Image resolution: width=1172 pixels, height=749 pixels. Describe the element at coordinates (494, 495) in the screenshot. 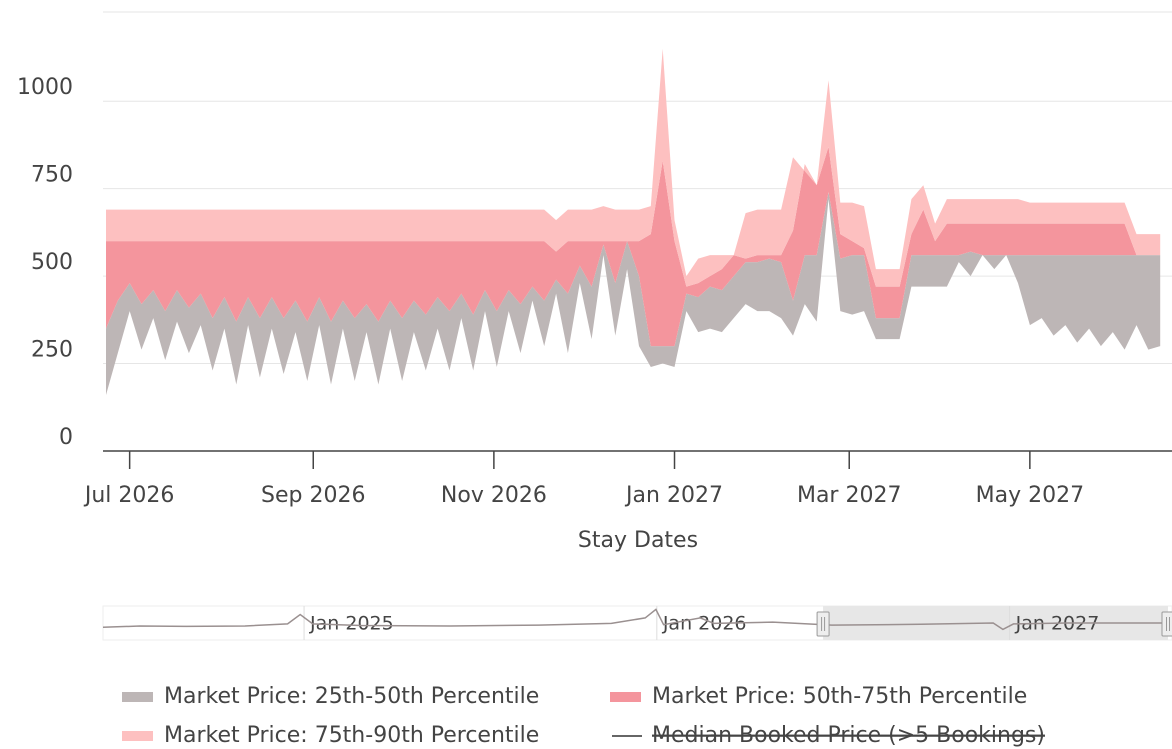

I see `x-tick-label: Nov 2026` at that location.